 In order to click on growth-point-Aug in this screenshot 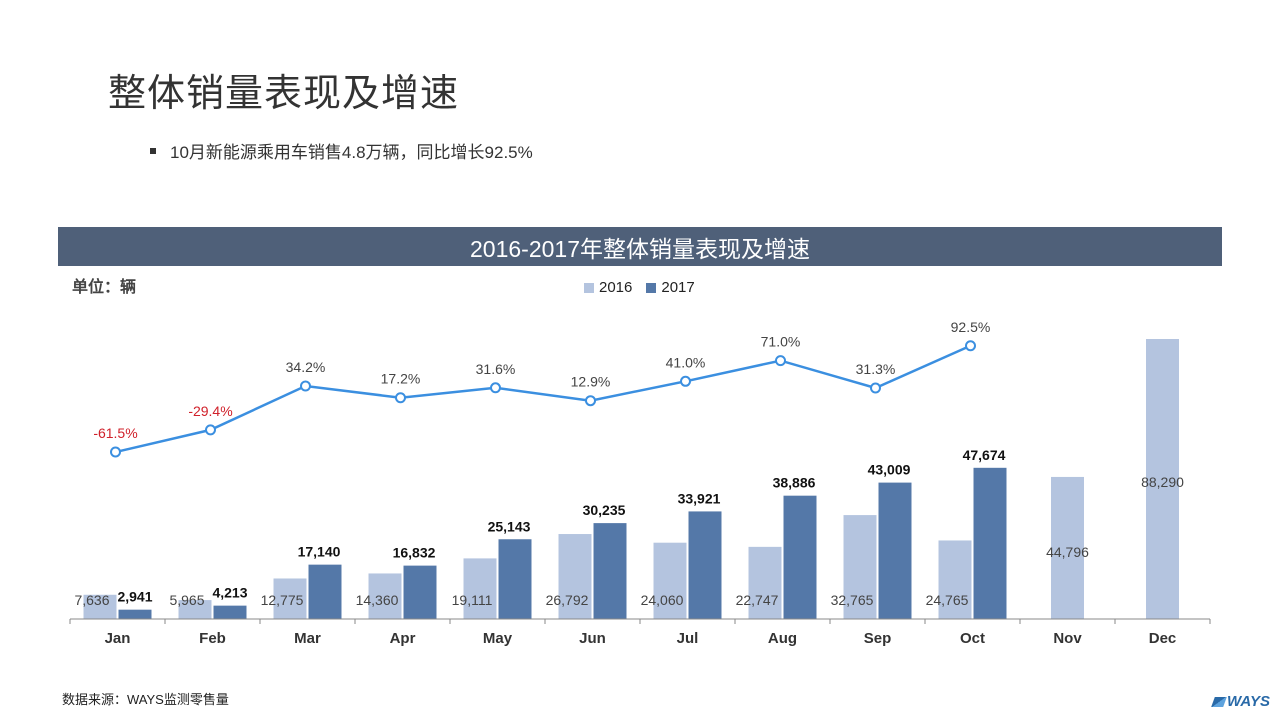, I will do `click(780, 361)`.